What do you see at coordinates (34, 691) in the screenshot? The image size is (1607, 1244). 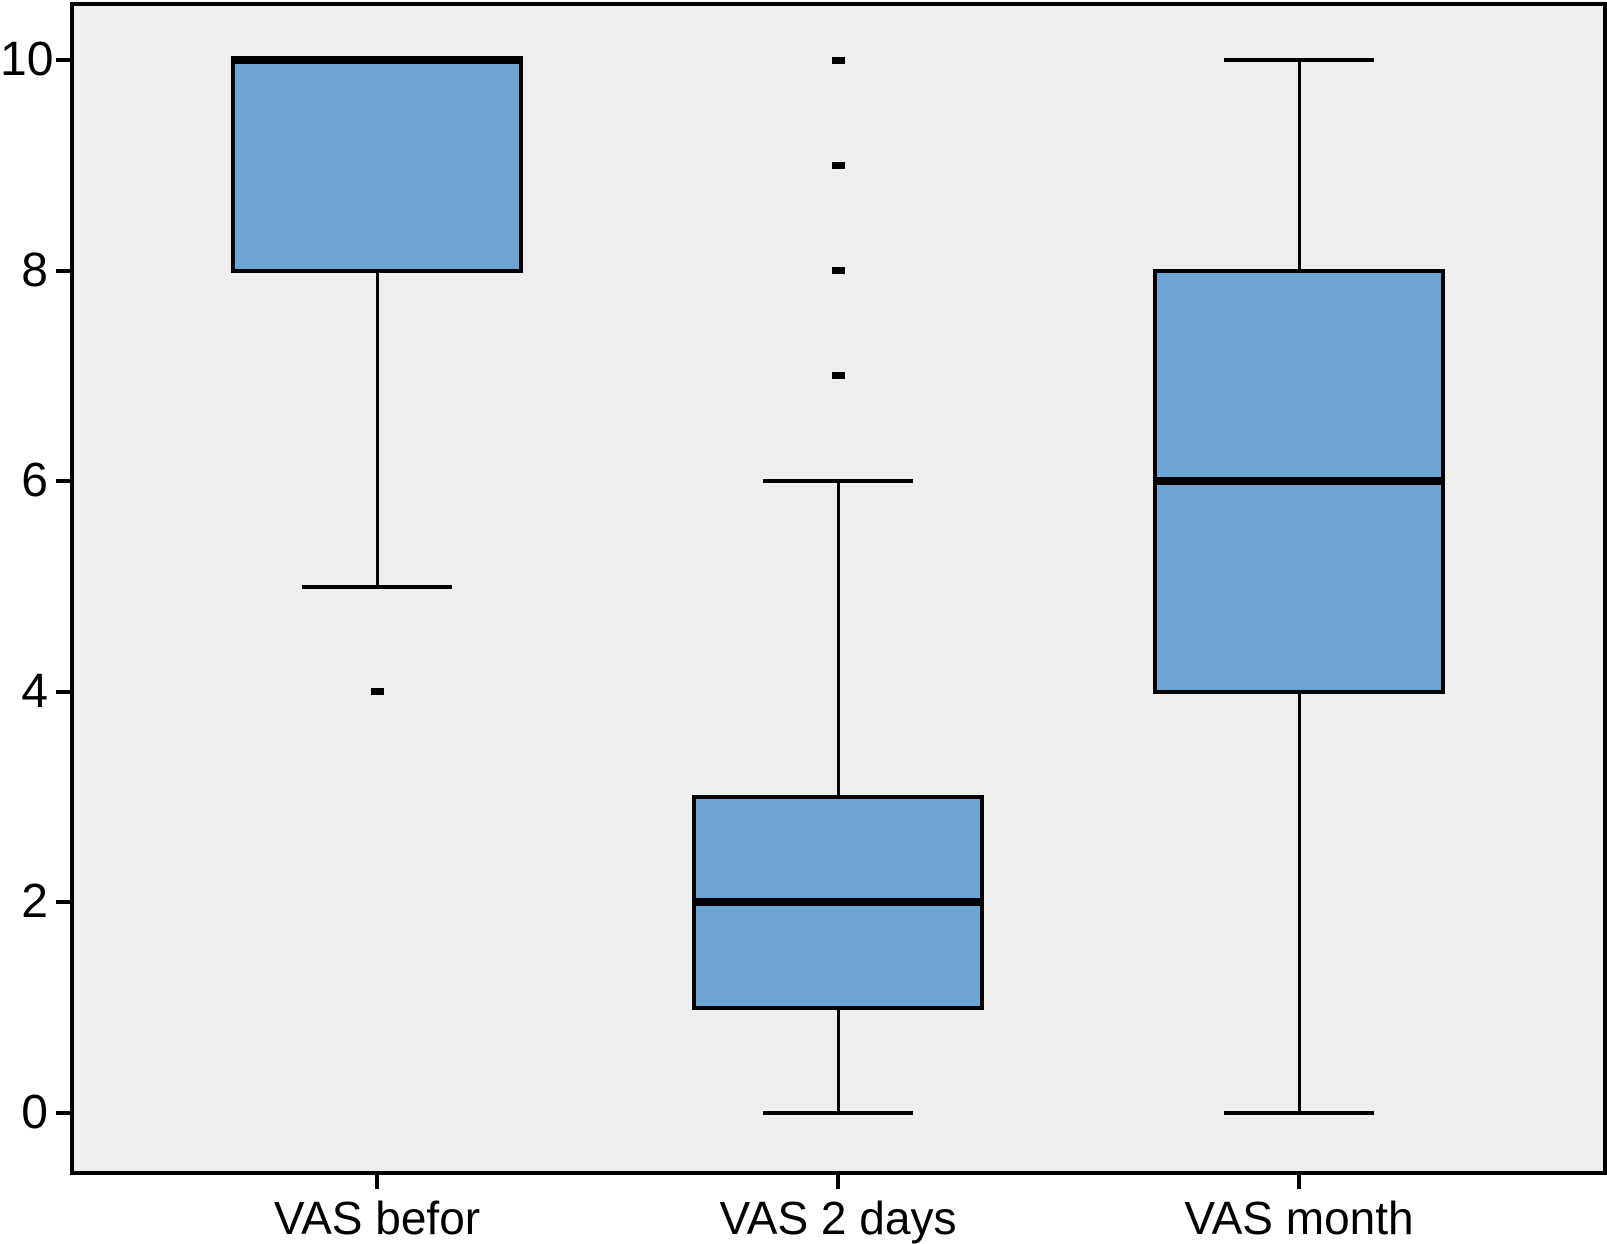 I see `y-axis-tick-label: 4` at bounding box center [34, 691].